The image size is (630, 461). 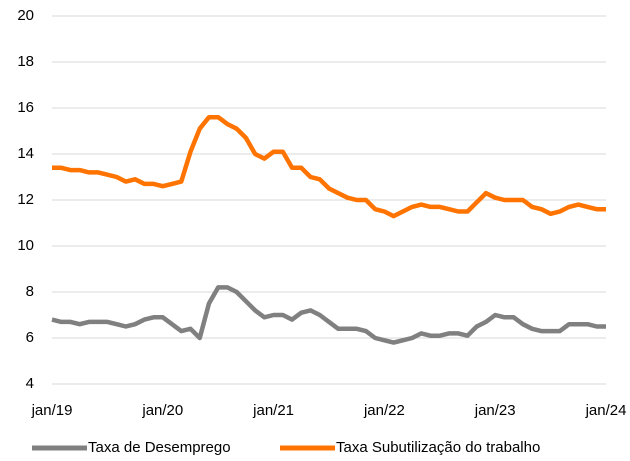 I want to click on x-tick-label: jan/22, so click(x=384, y=410).